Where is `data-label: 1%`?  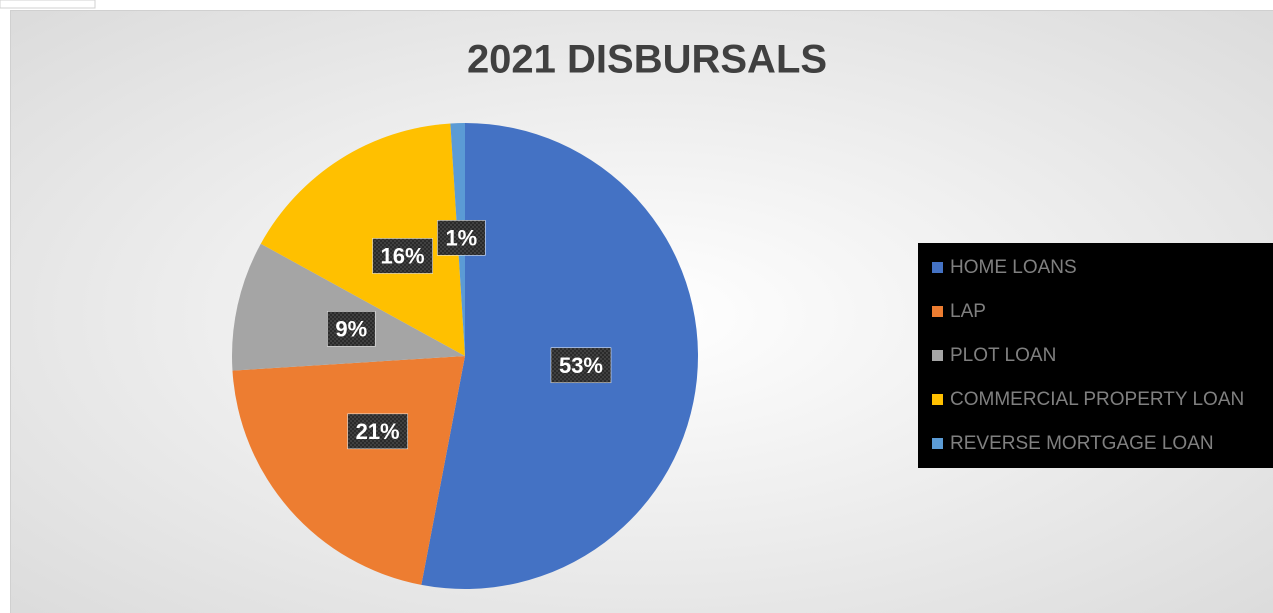 data-label: 1% is located at coordinates (461, 237).